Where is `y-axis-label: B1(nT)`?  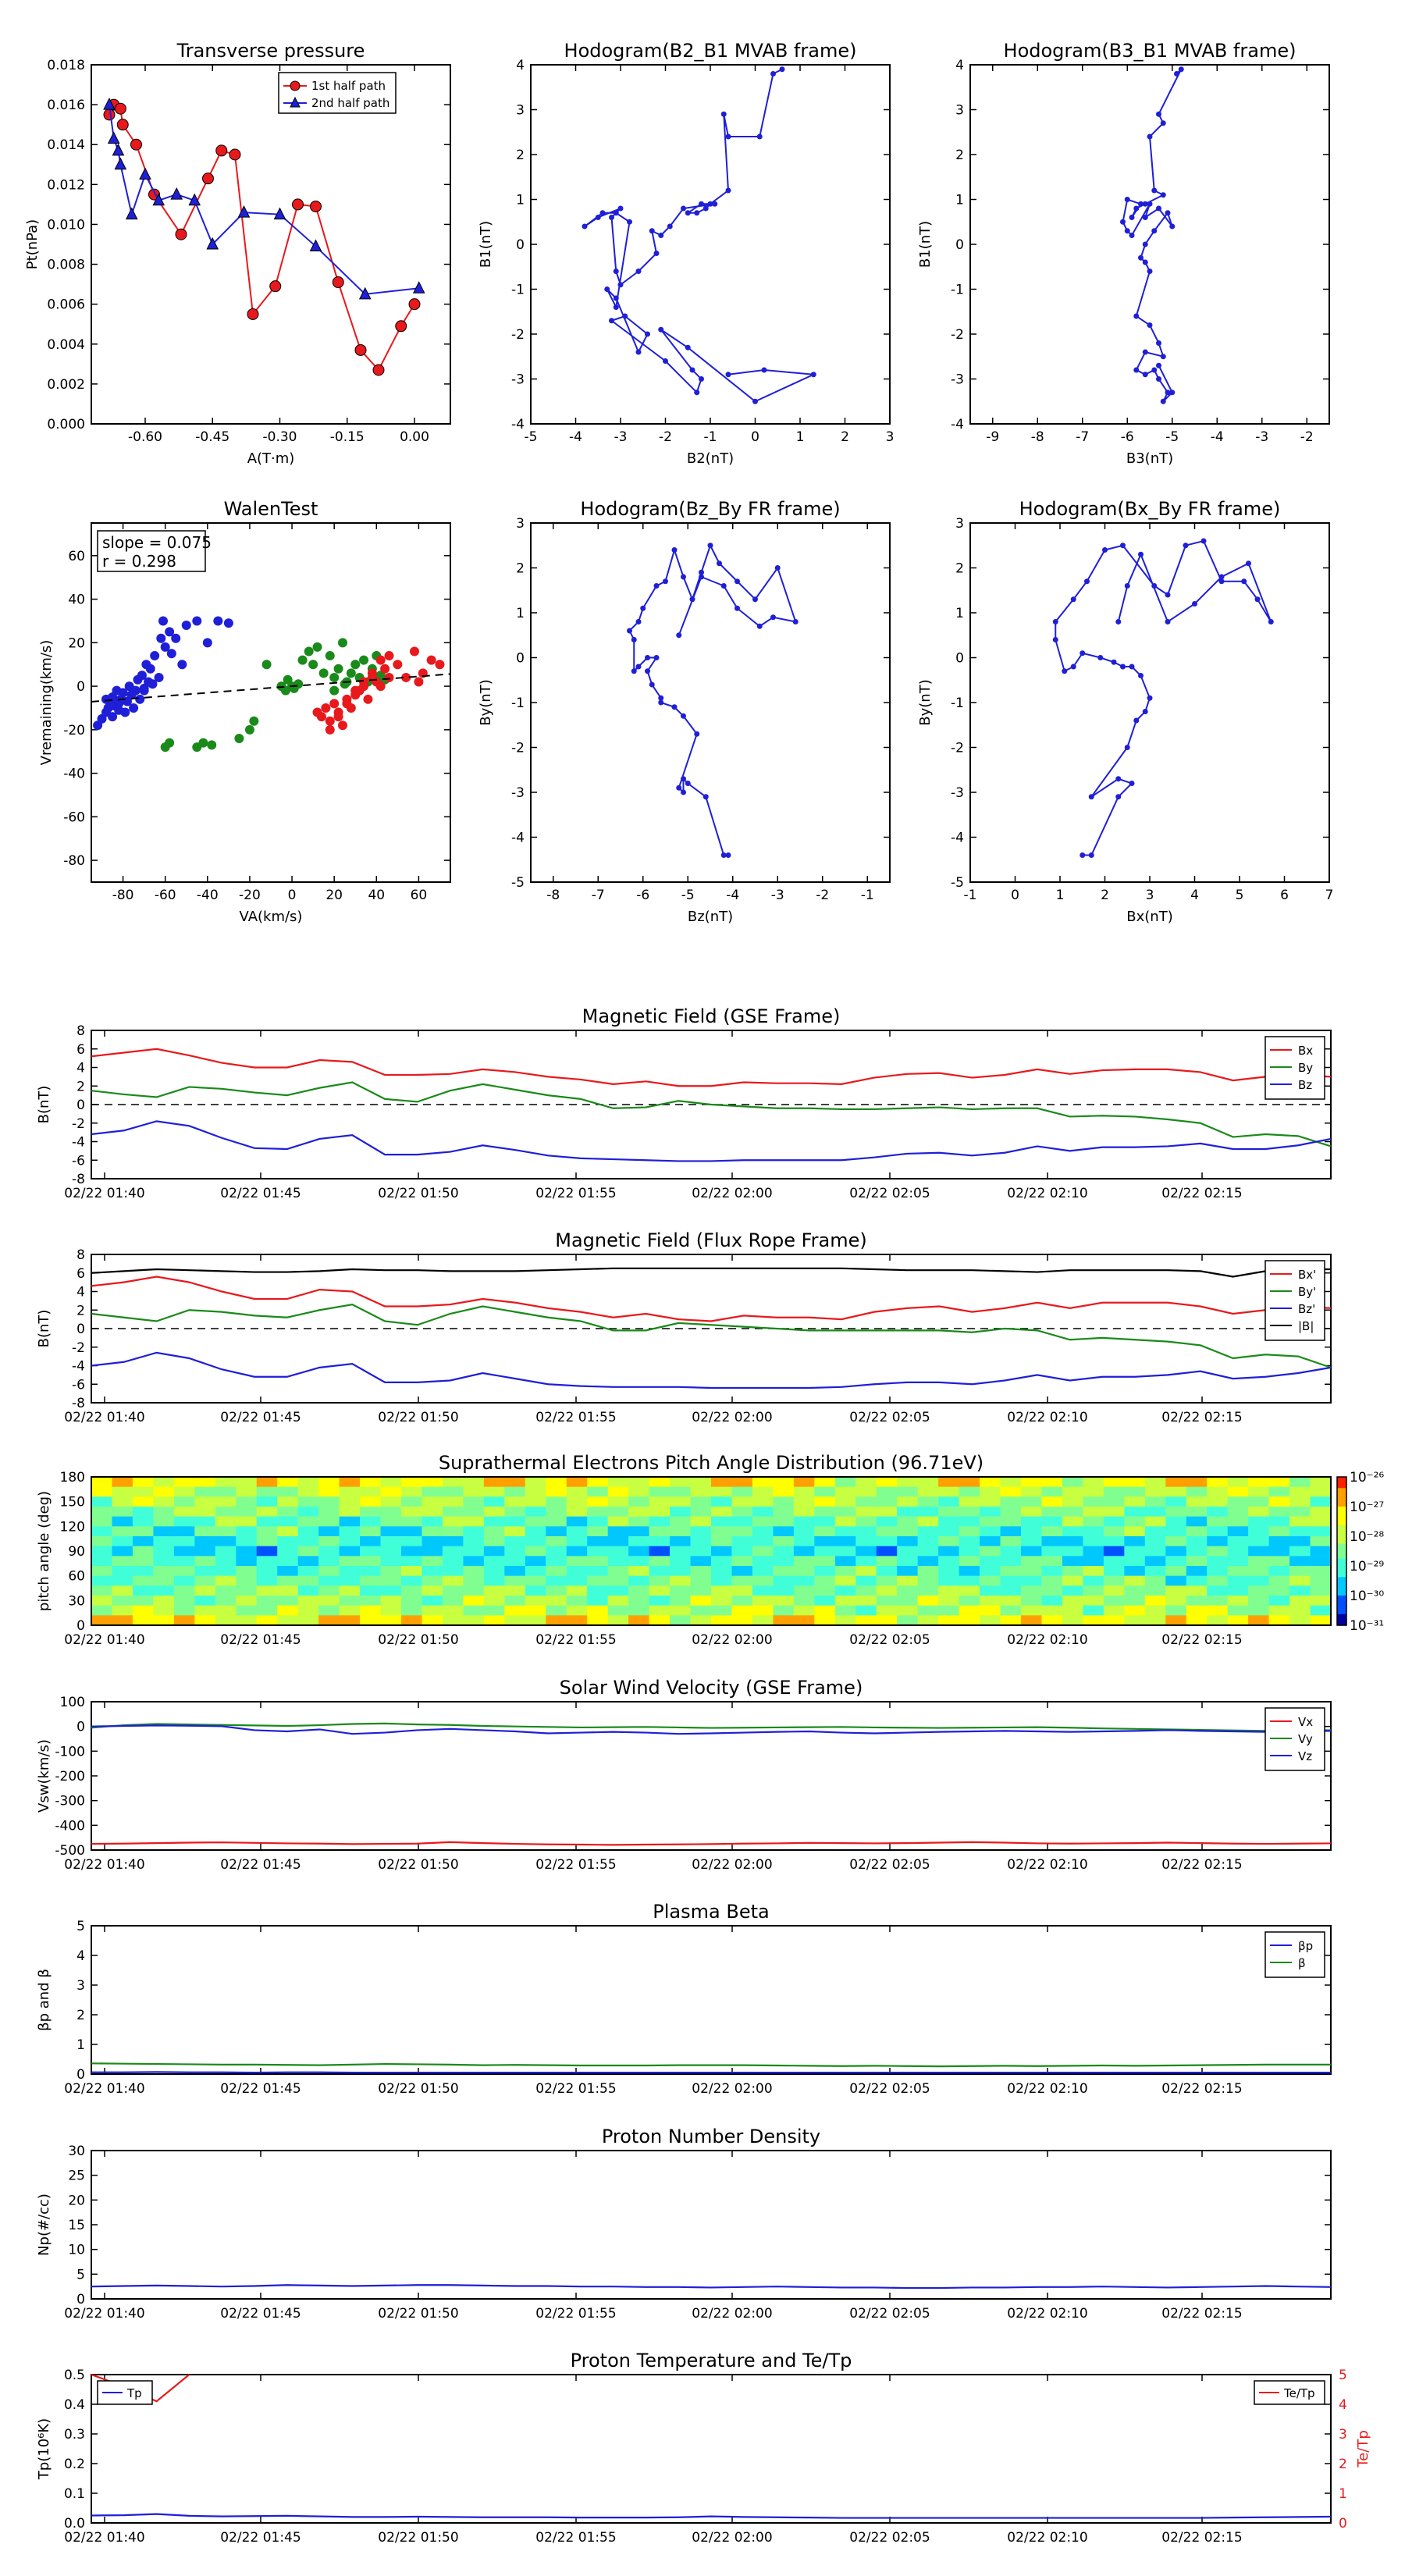
y-axis-label: B1(nT) is located at coordinates (486, 245).